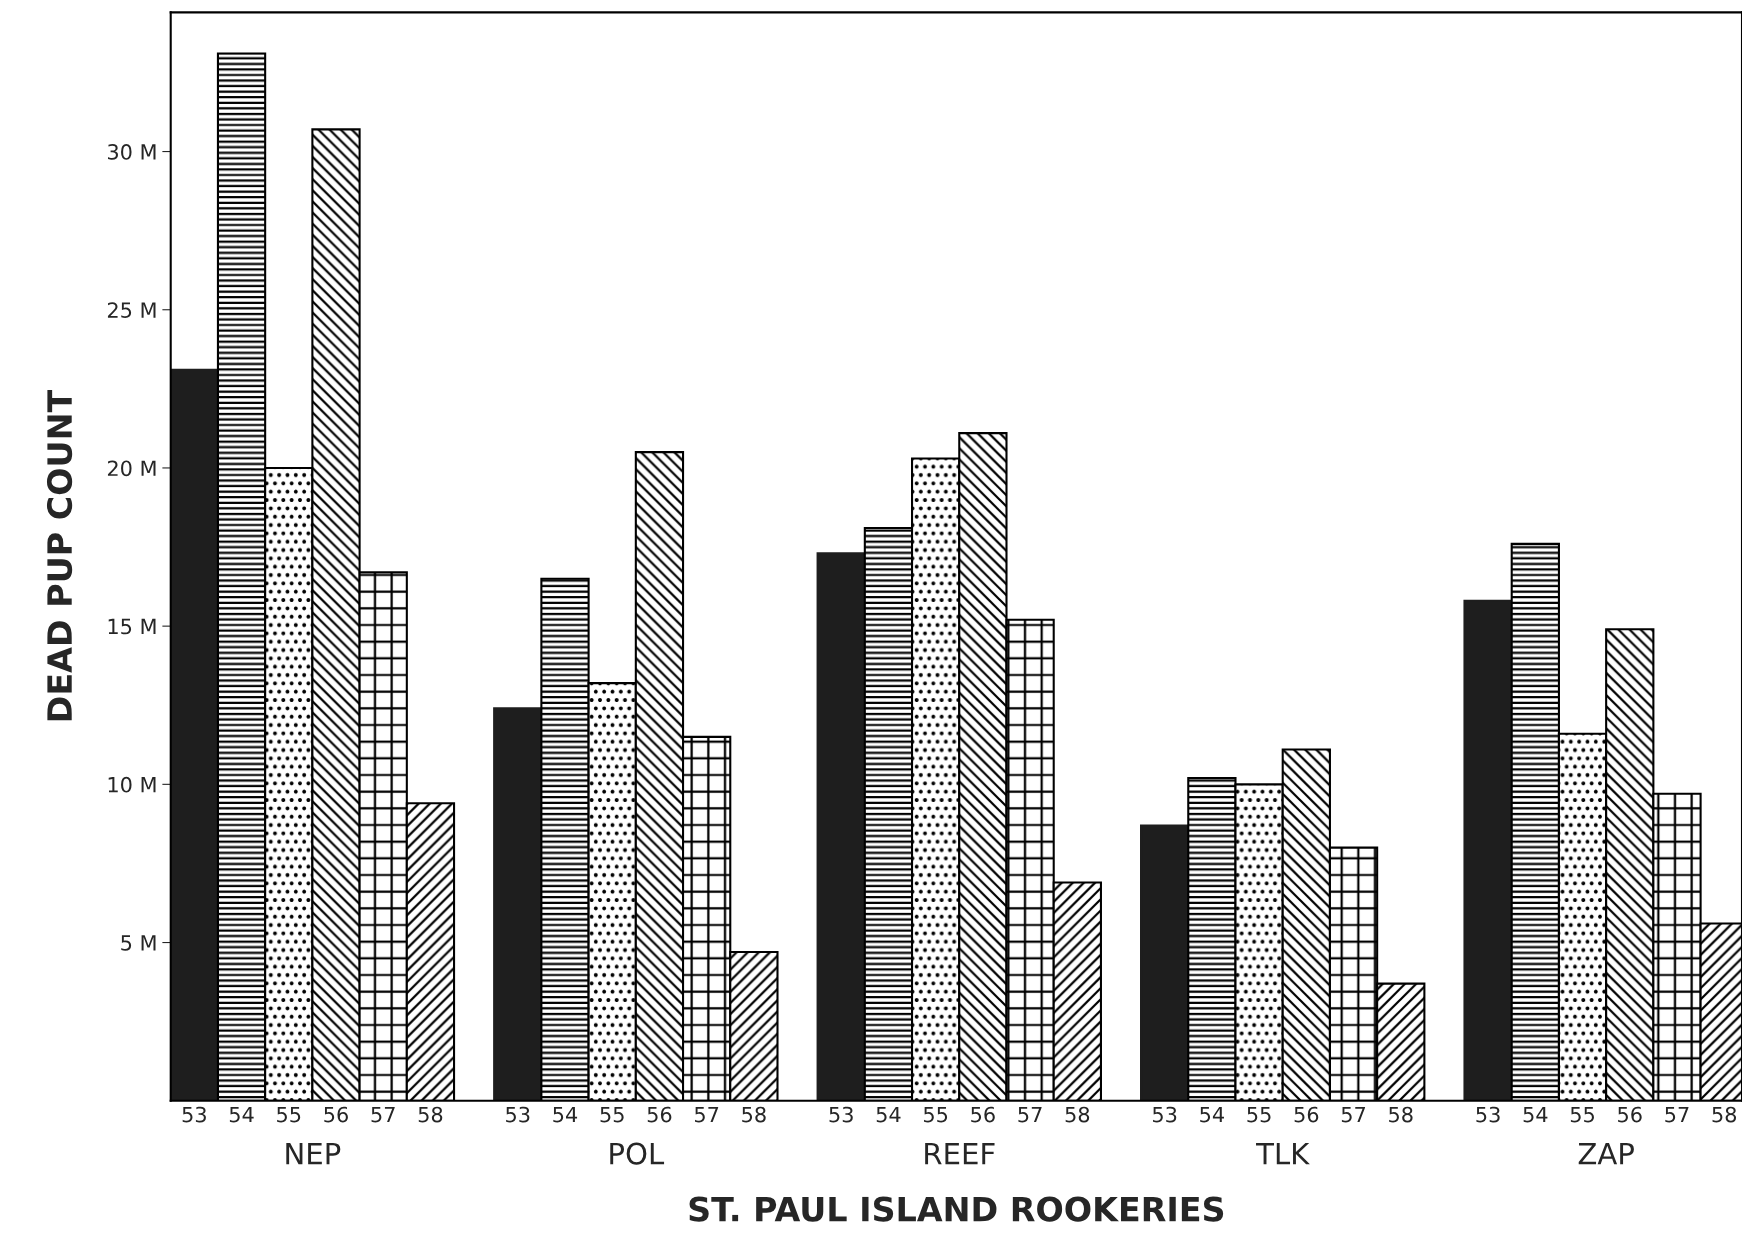  What do you see at coordinates (59, 555) in the screenshot?
I see `y-axis-title: DEAD PUP COUNT` at bounding box center [59, 555].